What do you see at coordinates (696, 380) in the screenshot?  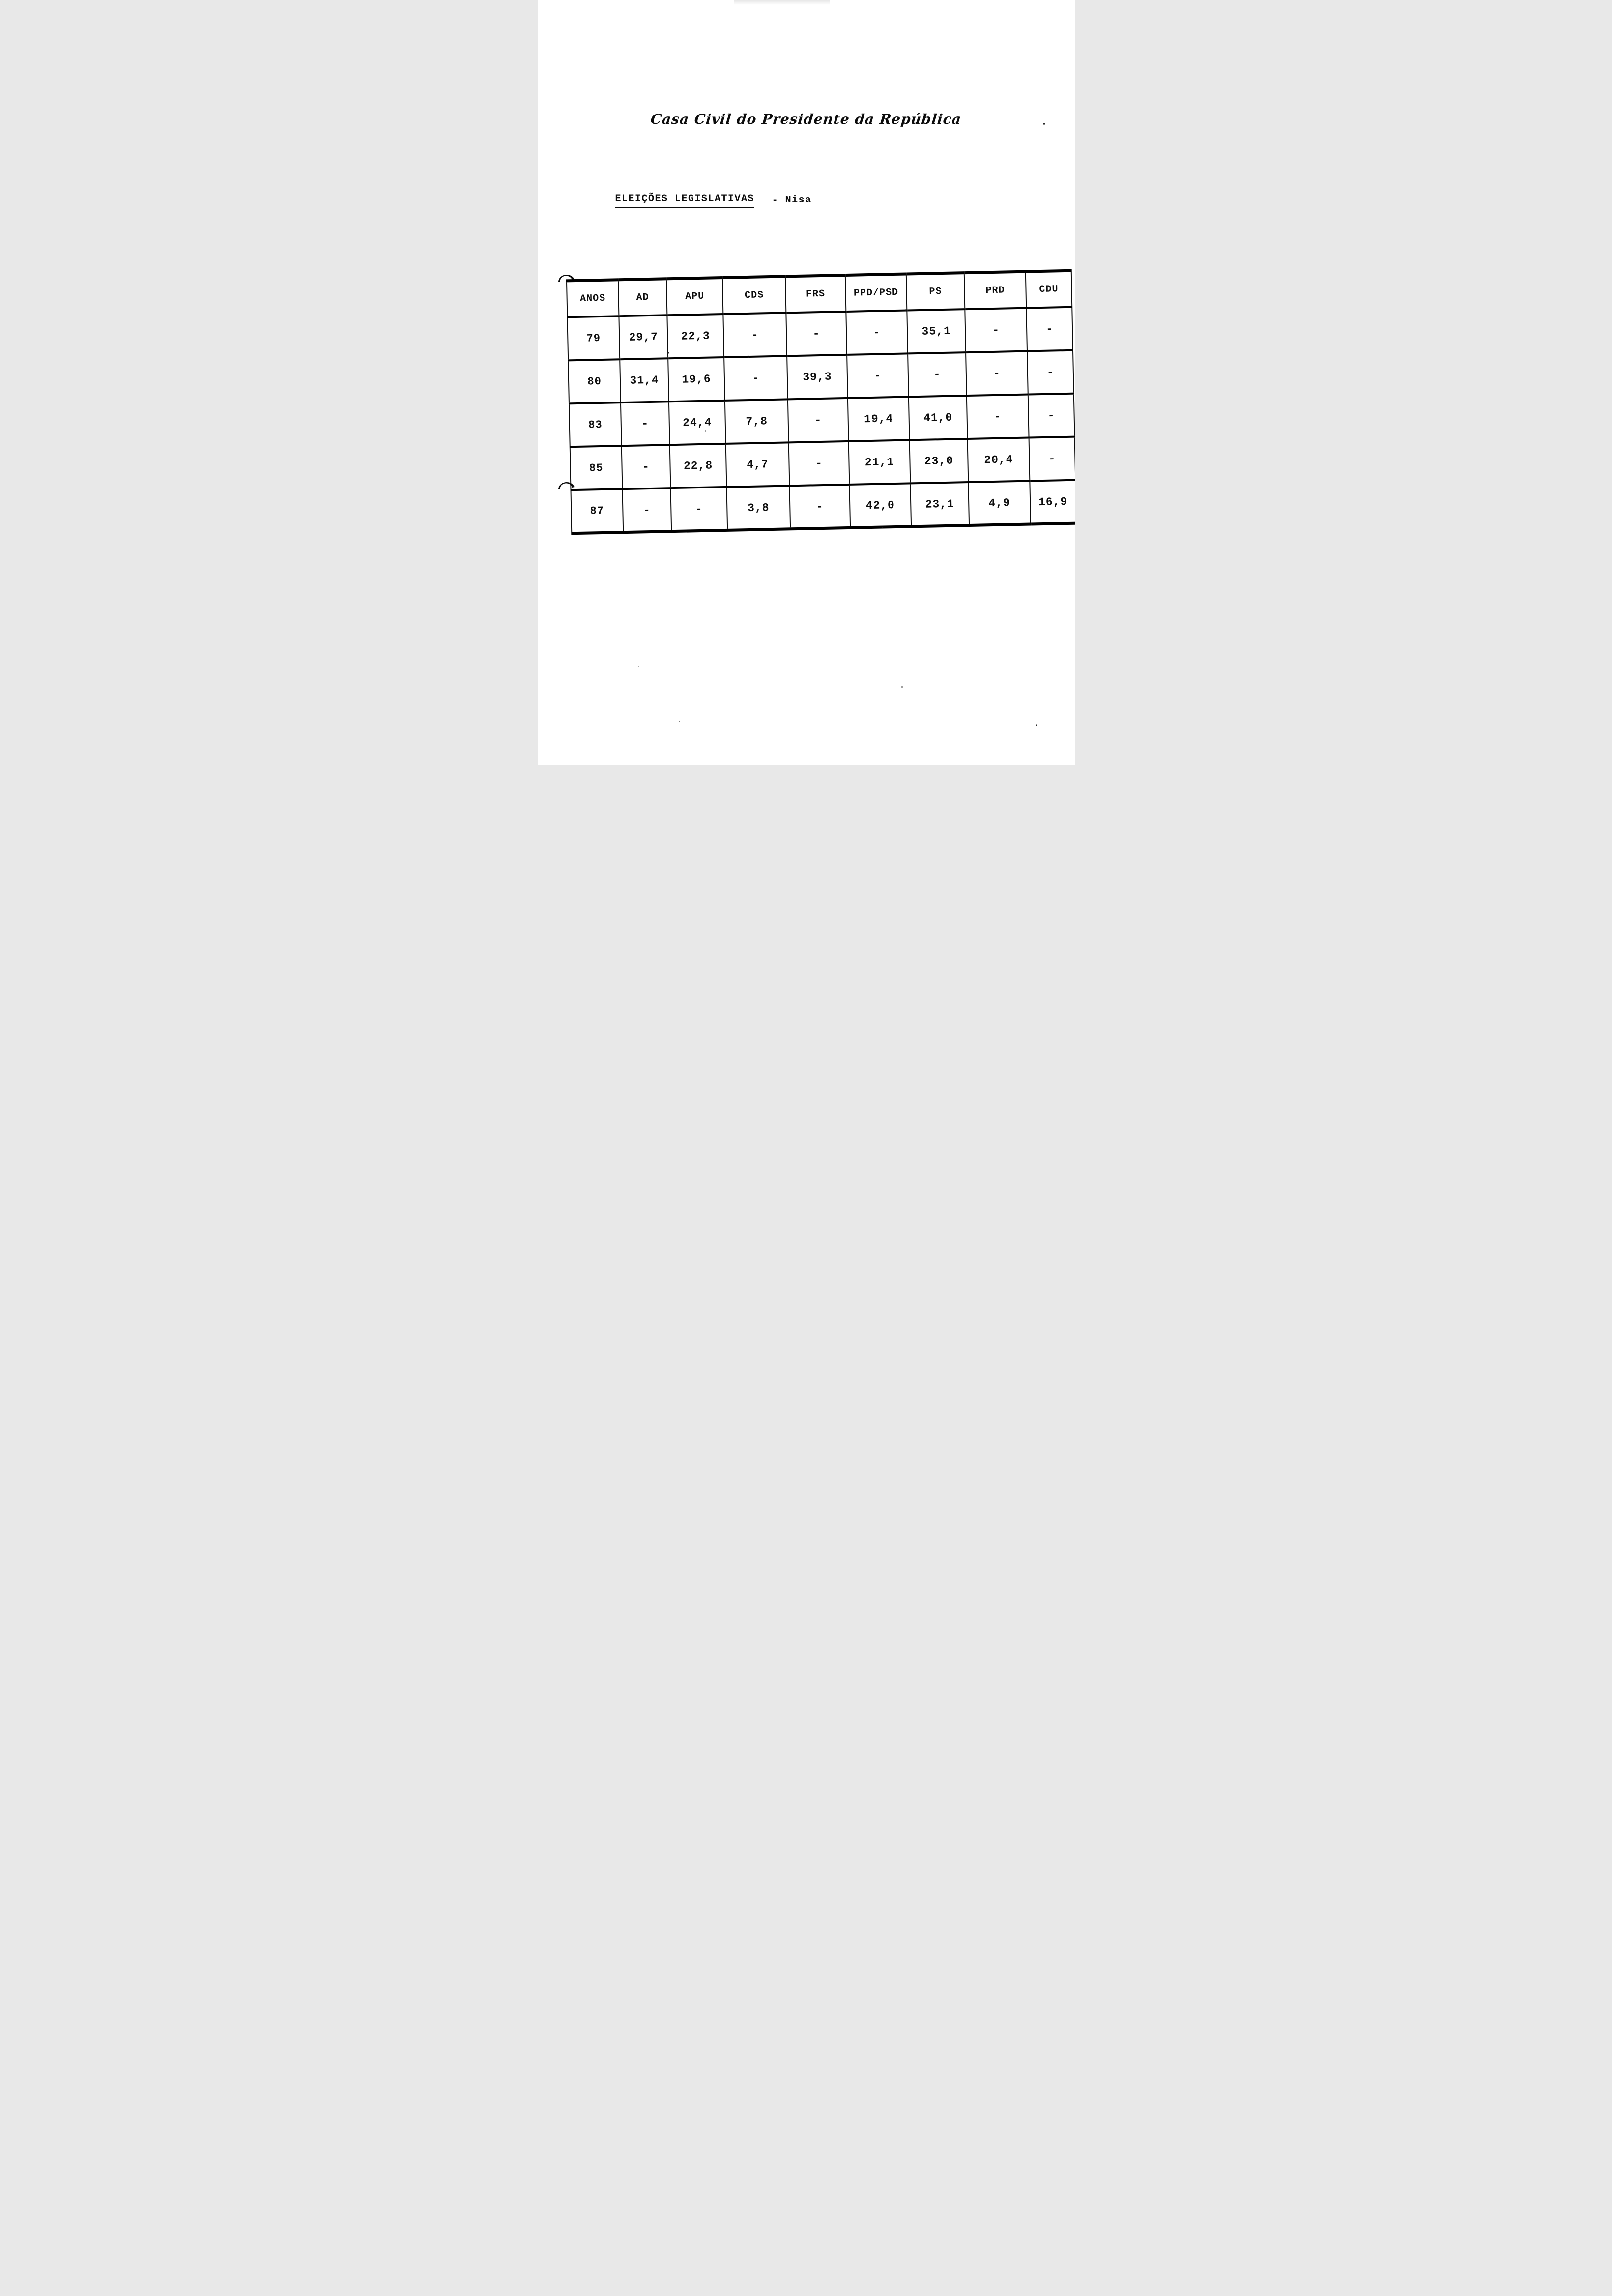 I see `value-cell: 19,6` at bounding box center [696, 380].